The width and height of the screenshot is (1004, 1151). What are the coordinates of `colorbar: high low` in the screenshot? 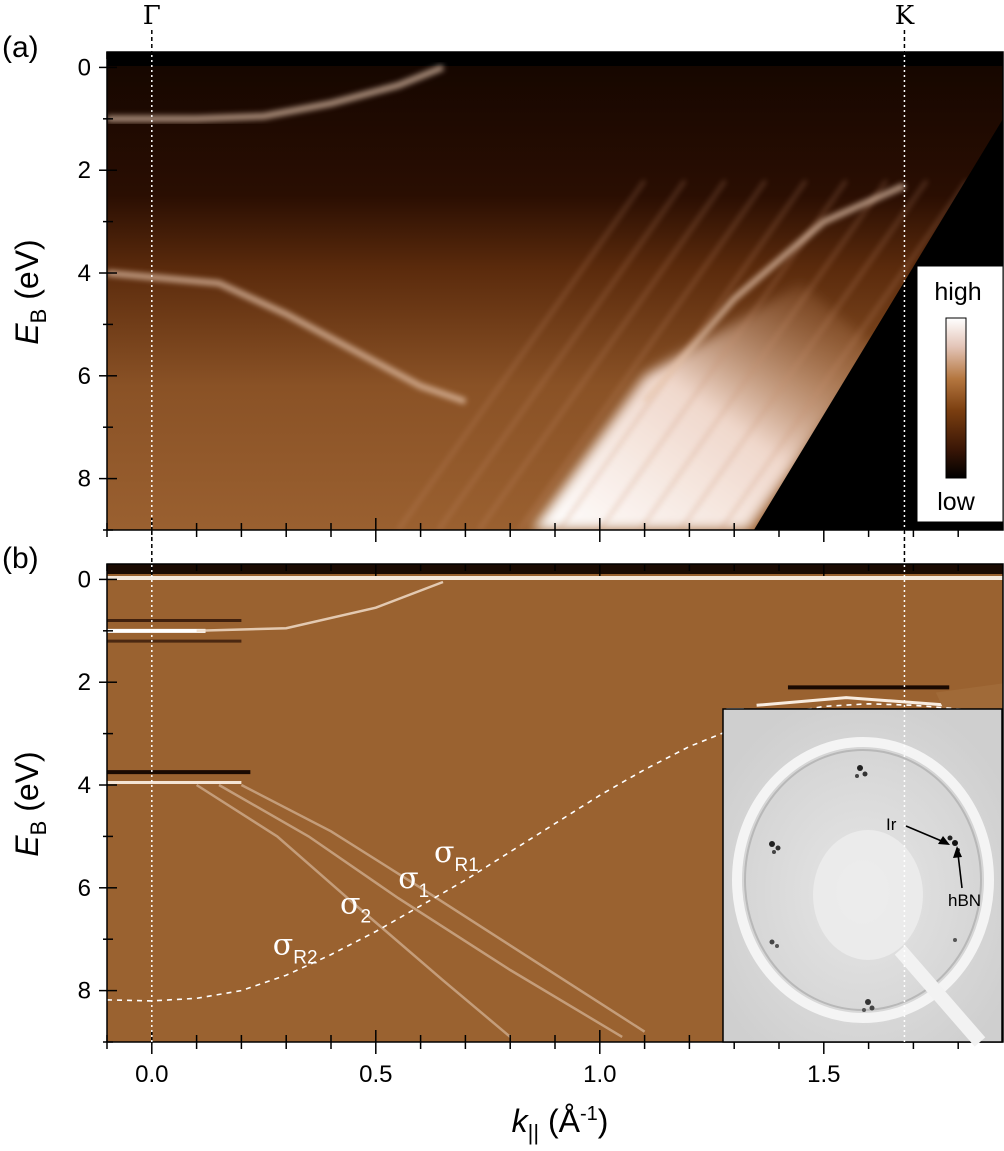 It's located at (960, 394).